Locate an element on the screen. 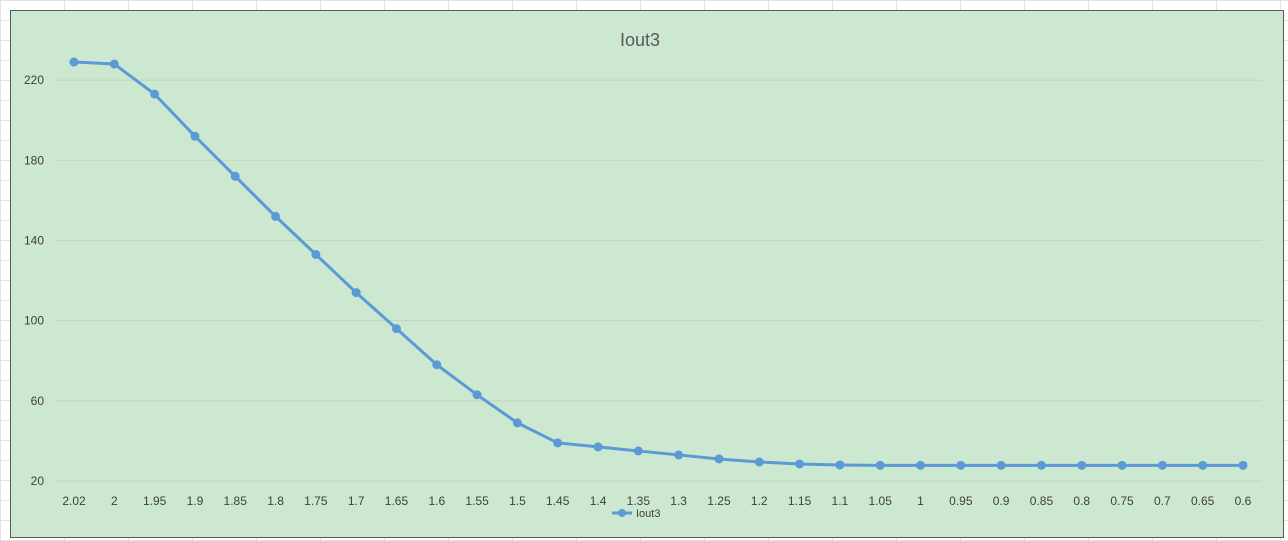  x-tick-label: 1.9 is located at coordinates (195, 501).